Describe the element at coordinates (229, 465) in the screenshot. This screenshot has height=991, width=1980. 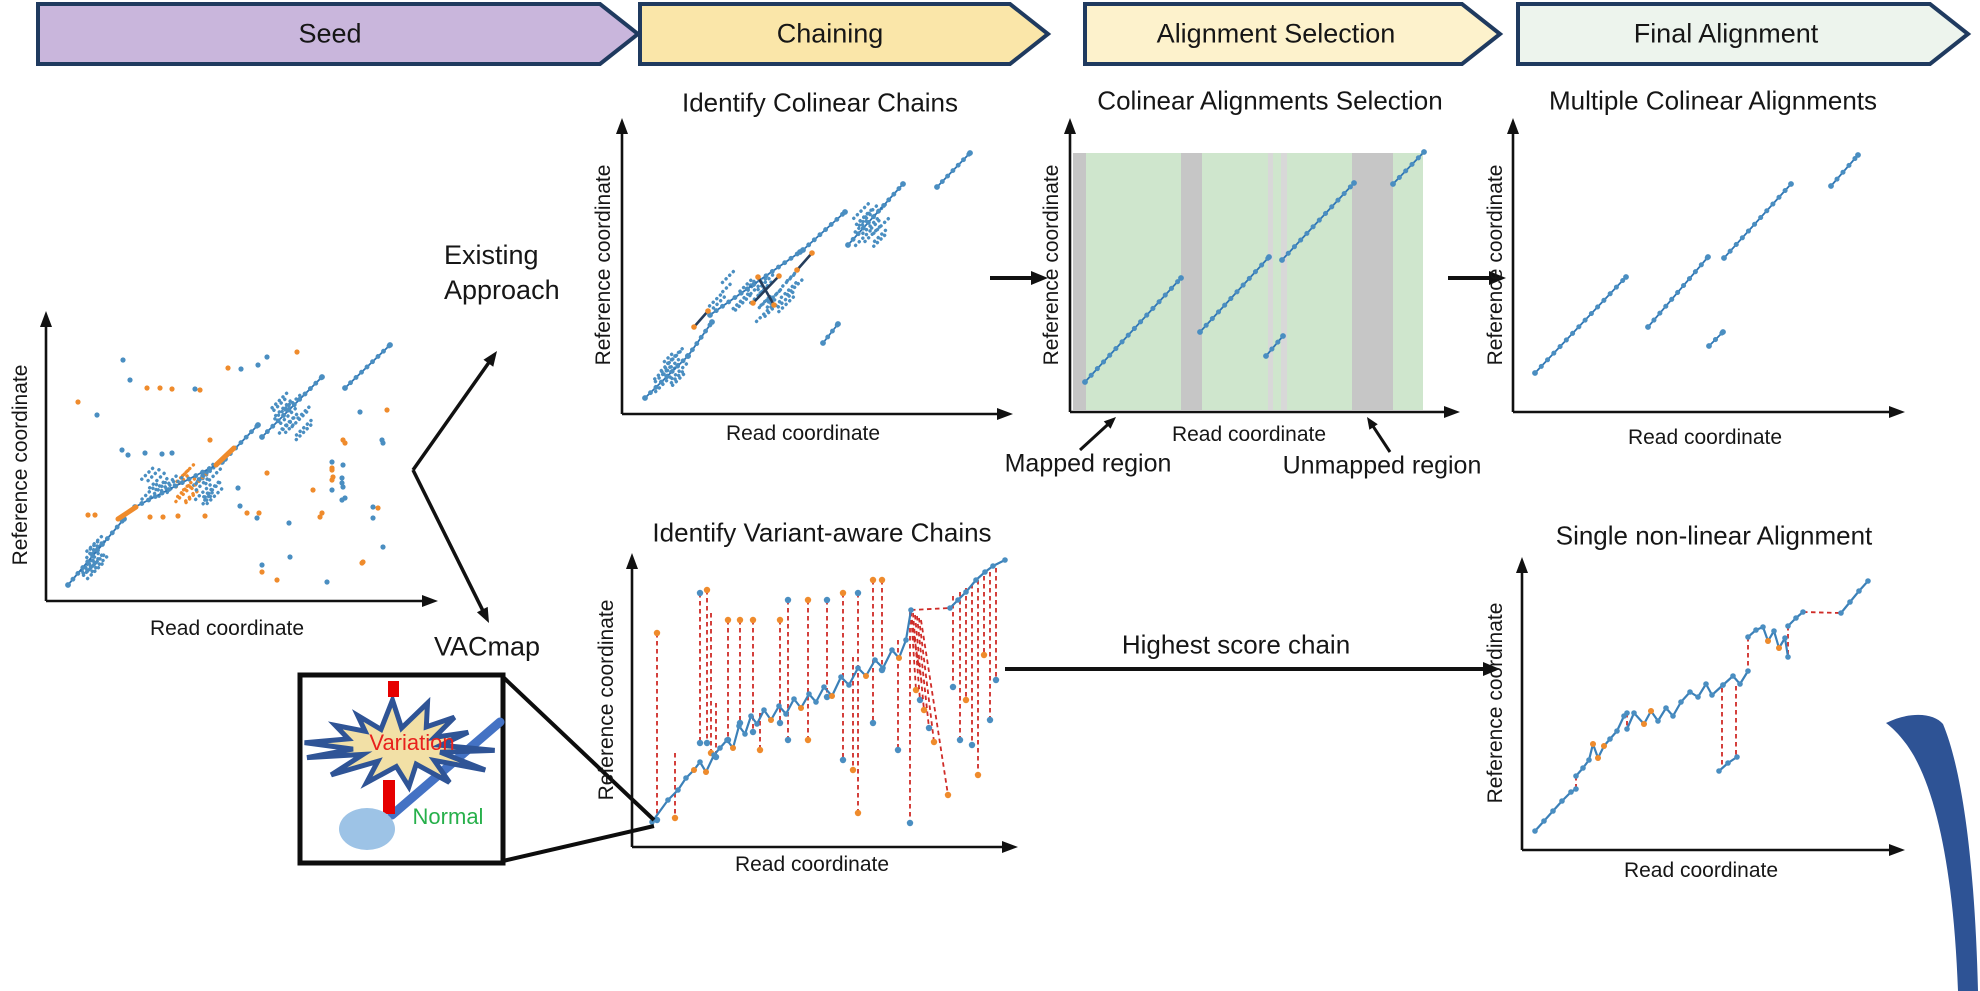
I see `seed-dotplot` at that location.